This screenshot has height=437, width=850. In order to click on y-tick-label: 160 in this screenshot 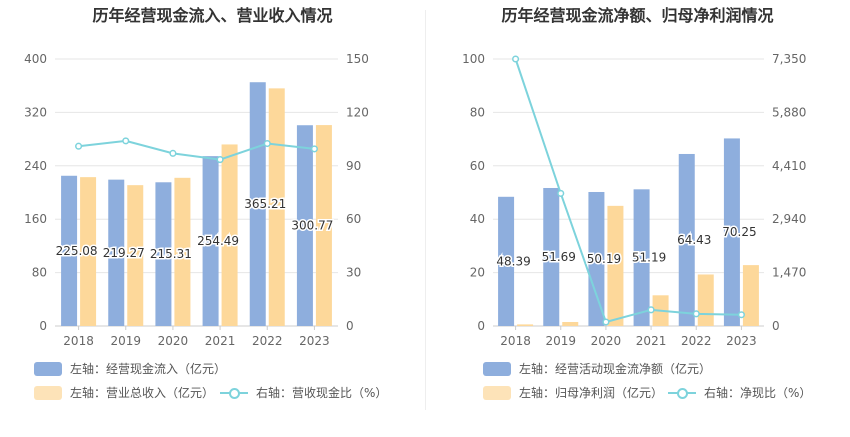, I will do `click(35, 219)`.